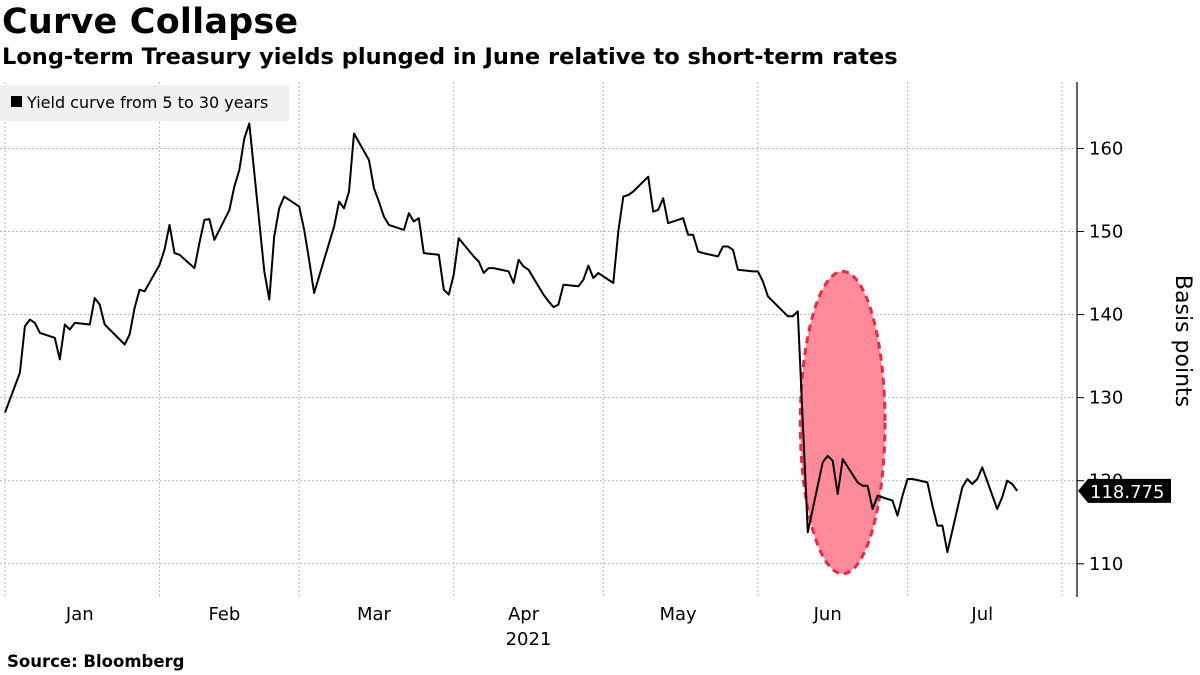 The width and height of the screenshot is (1200, 675). I want to click on highlight-region, so click(842, 422).